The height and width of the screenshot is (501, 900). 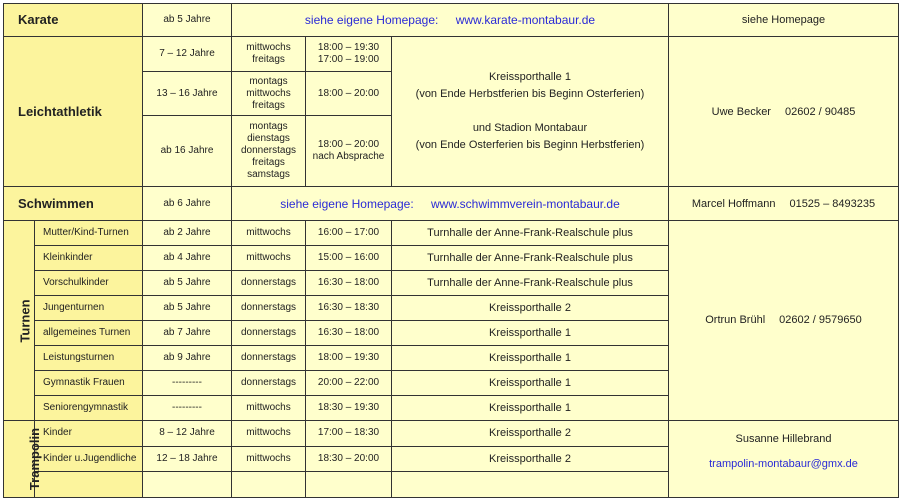 I want to click on days: mittwochs freitags, so click(x=268, y=54).